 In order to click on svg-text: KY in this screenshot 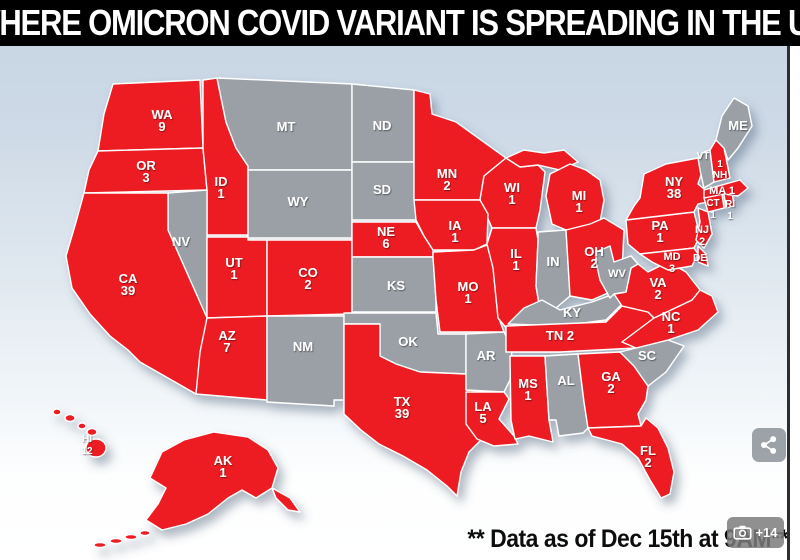, I will do `click(572, 312)`.